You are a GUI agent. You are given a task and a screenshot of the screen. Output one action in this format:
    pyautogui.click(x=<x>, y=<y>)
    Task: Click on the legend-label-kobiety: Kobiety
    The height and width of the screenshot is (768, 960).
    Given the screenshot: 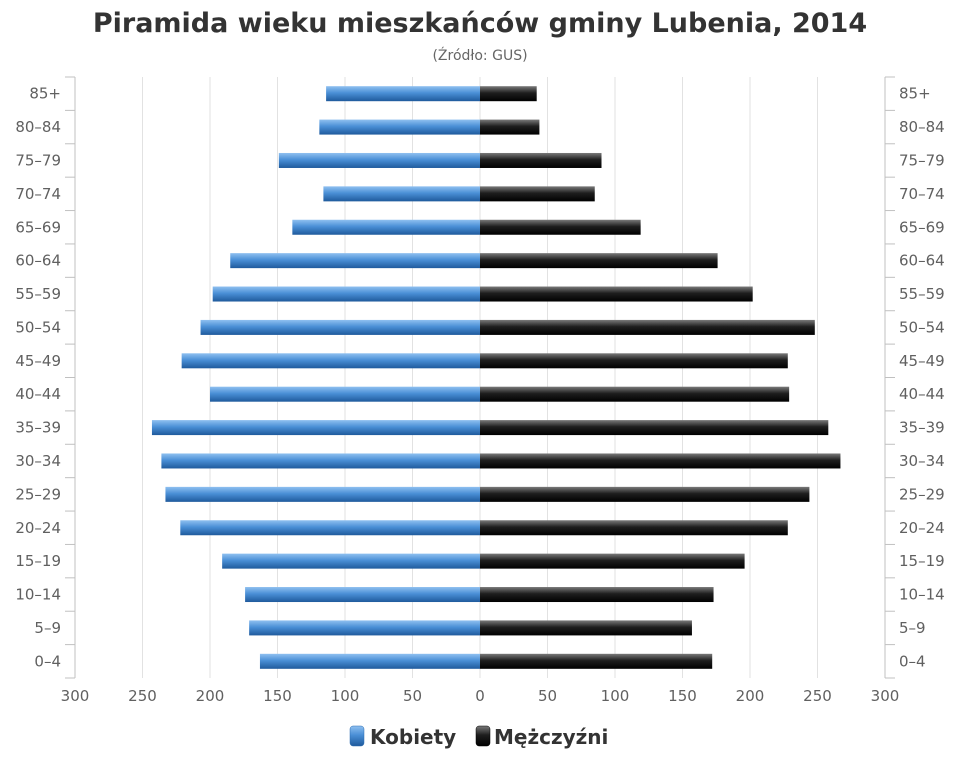 What is the action you would take?
    pyautogui.click(x=413, y=737)
    